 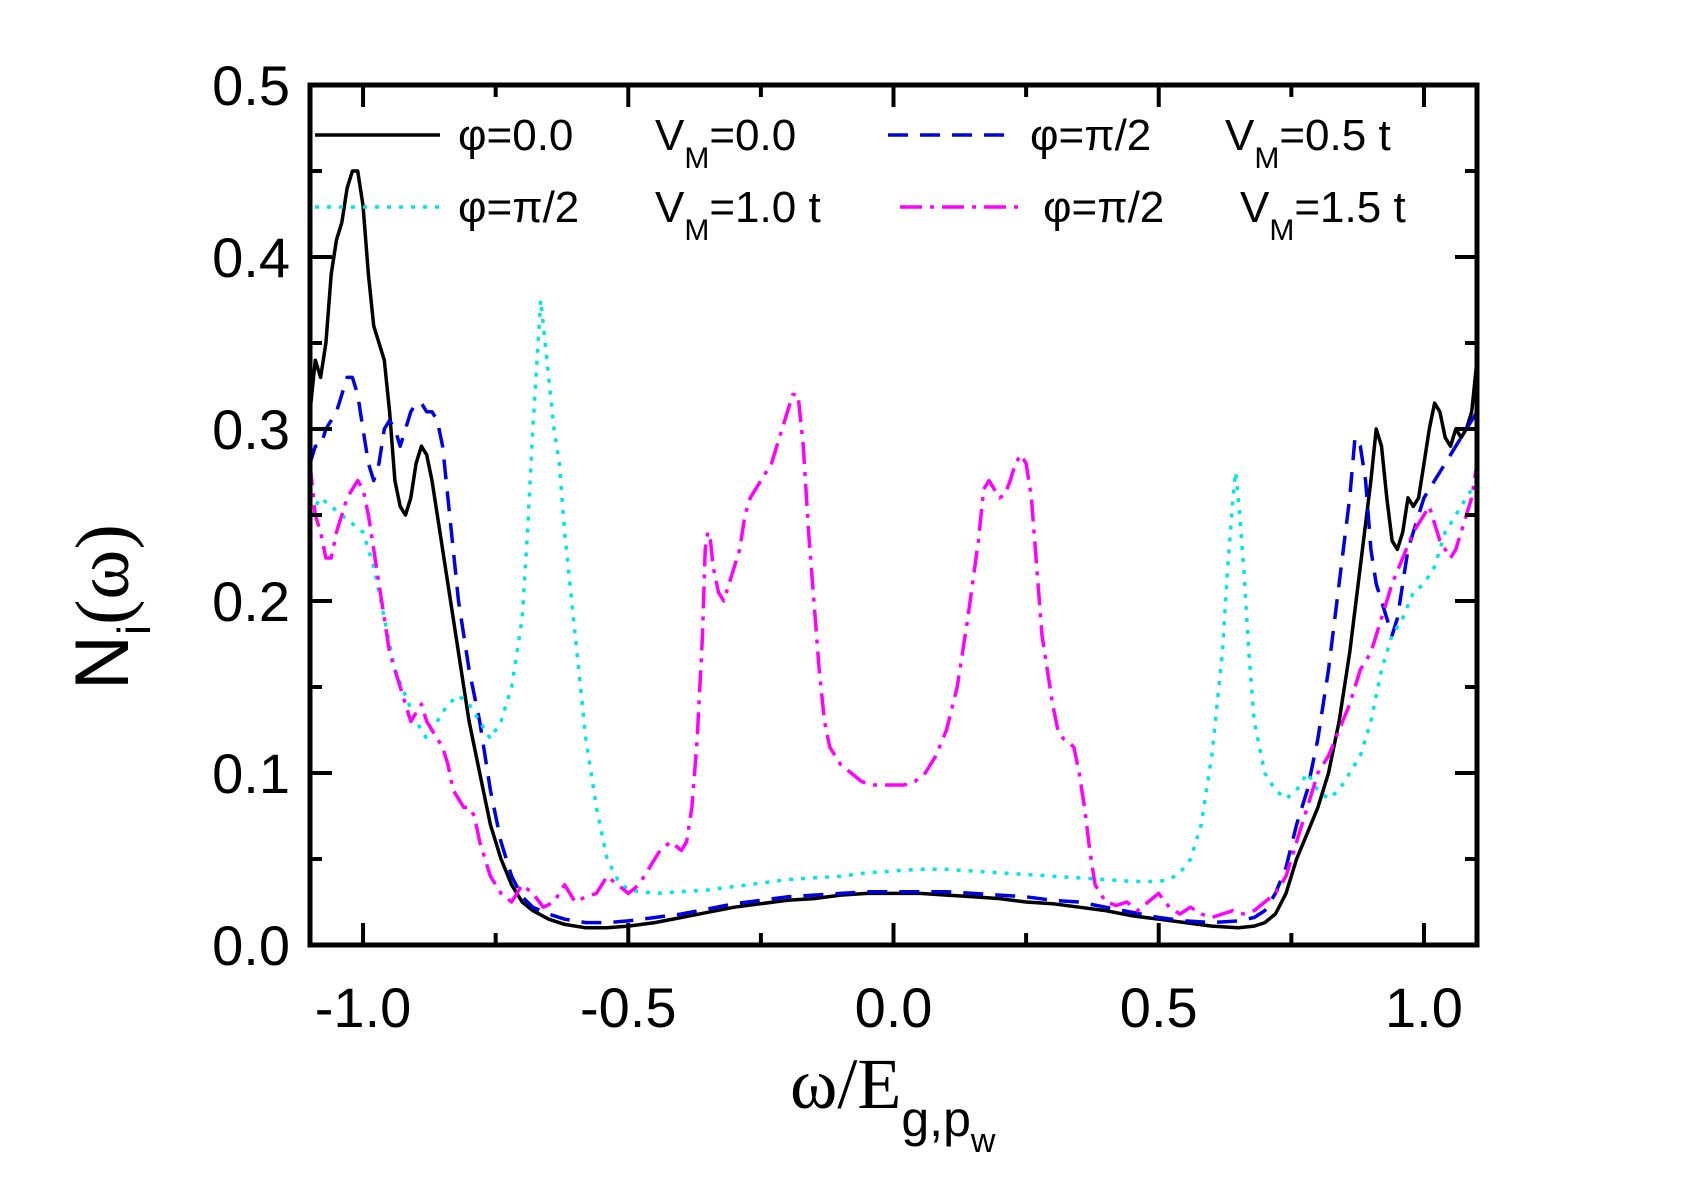 I want to click on y-tick-label: 0.3, so click(x=251, y=429).